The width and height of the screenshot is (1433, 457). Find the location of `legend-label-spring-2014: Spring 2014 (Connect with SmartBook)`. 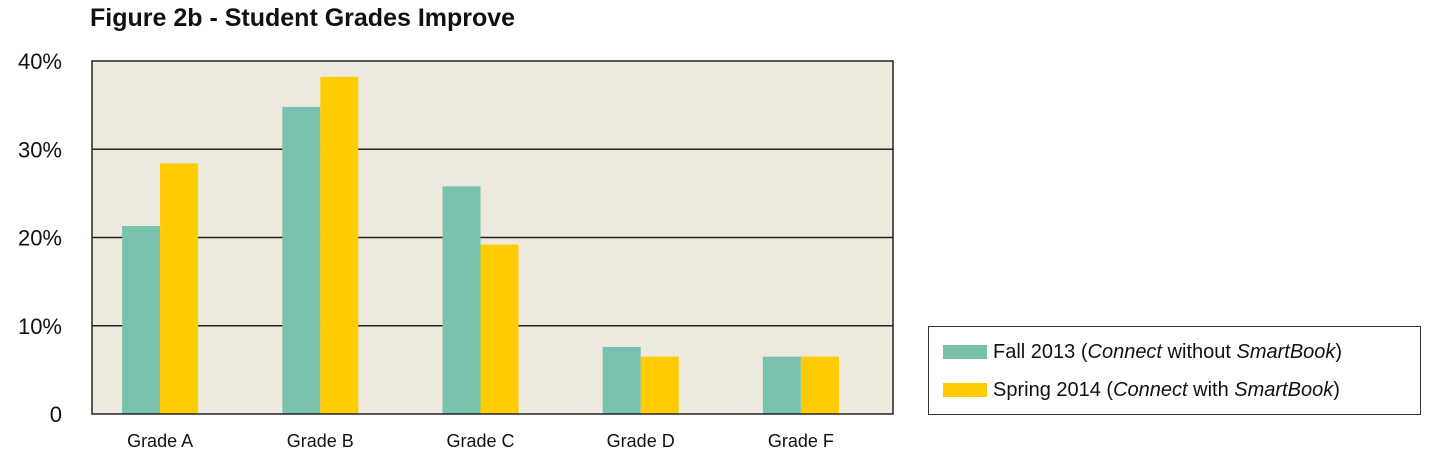

legend-label-spring-2014: Spring 2014 (Connect with SmartBook) is located at coordinates (1166, 389).